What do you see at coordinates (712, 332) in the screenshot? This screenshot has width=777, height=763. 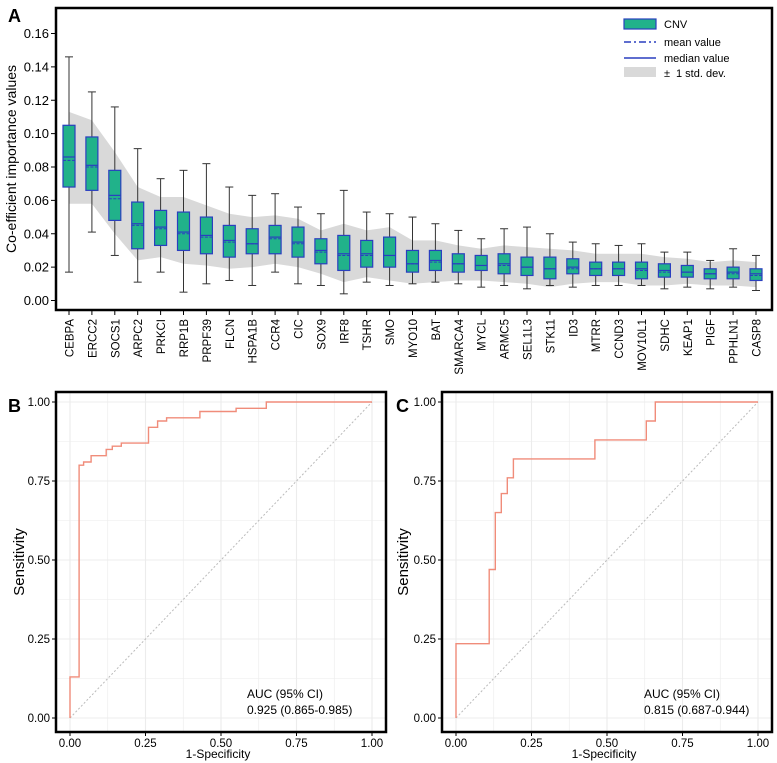 I see `x-tick-label-pigf: PIGF` at bounding box center [712, 332].